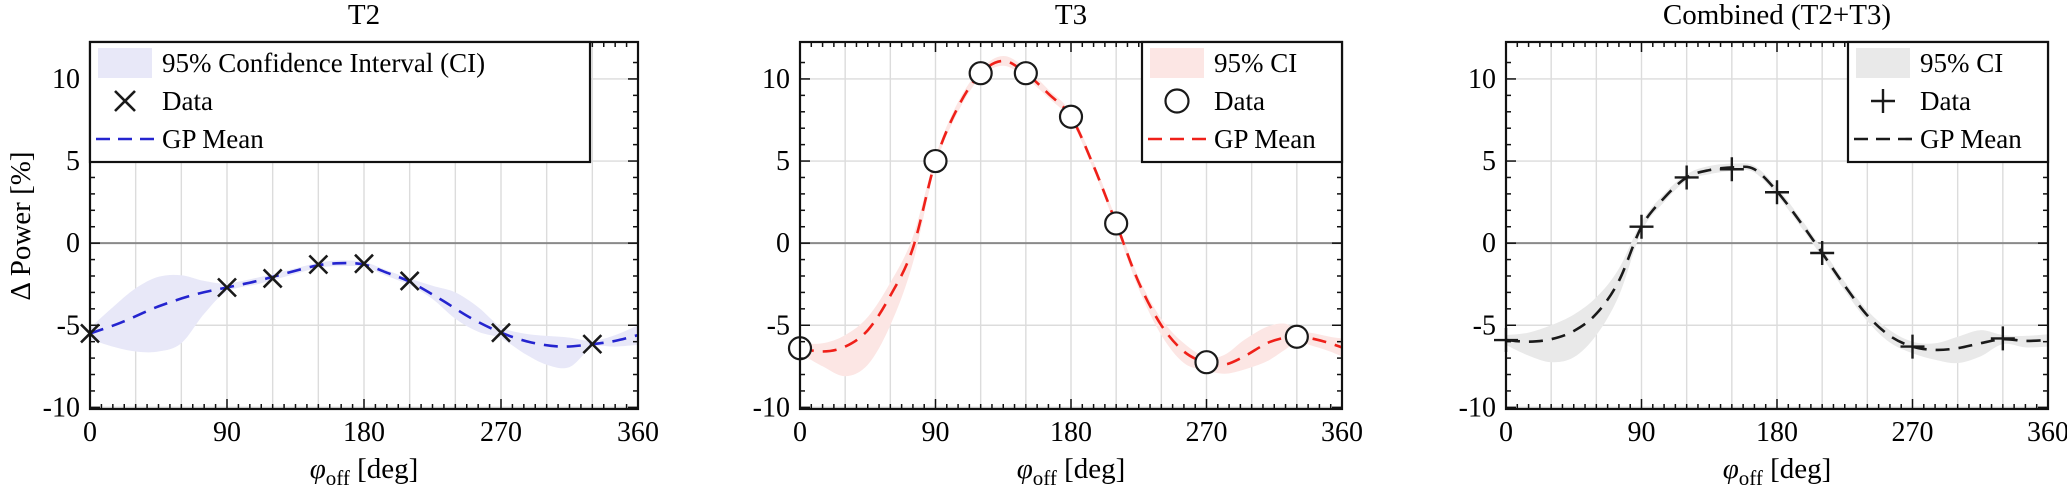 Image resolution: width=2067 pixels, height=496 pixels. I want to click on legend-label: 95% Confidence Interval (CI), so click(323, 63).